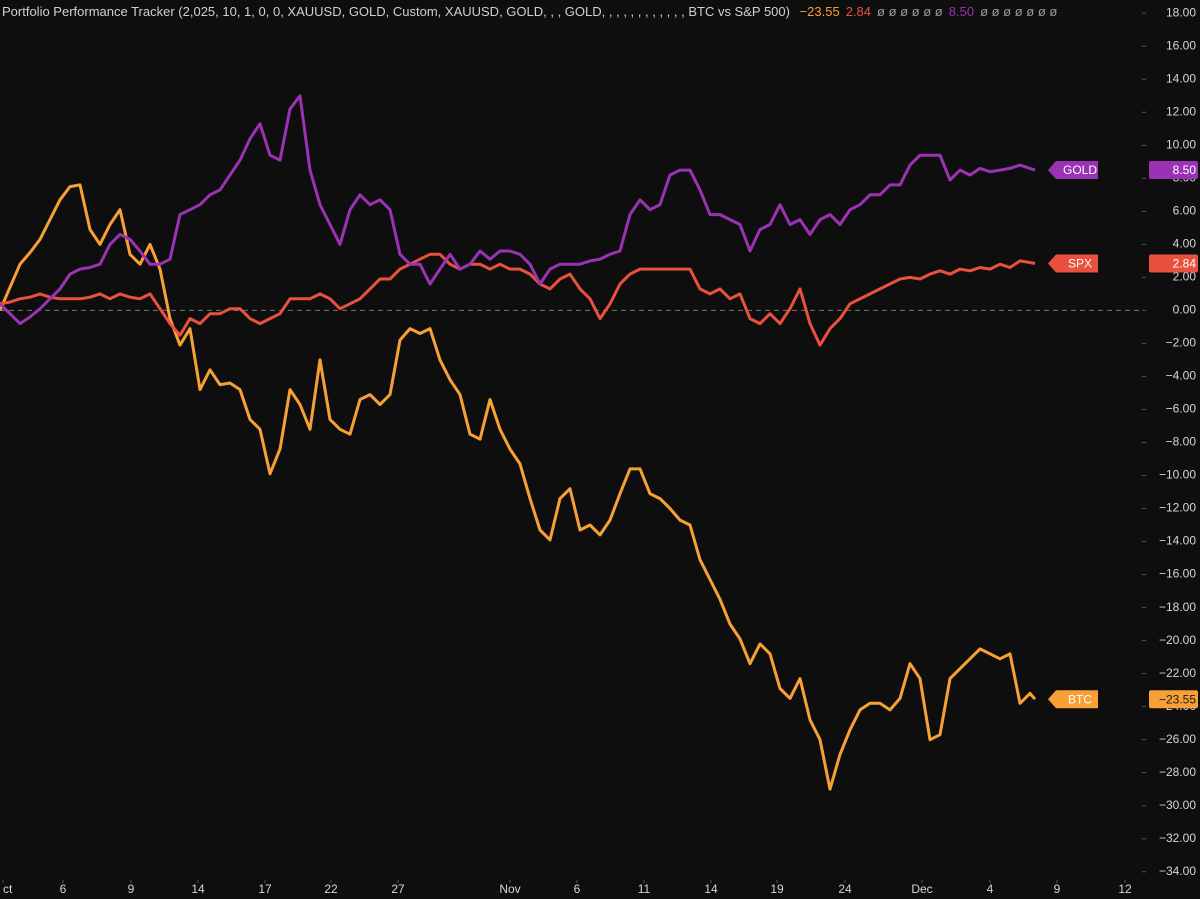 Image resolution: width=1200 pixels, height=899 pixels. What do you see at coordinates (1181, 111) in the screenshot?
I see `y-tick-label: 12.00` at bounding box center [1181, 111].